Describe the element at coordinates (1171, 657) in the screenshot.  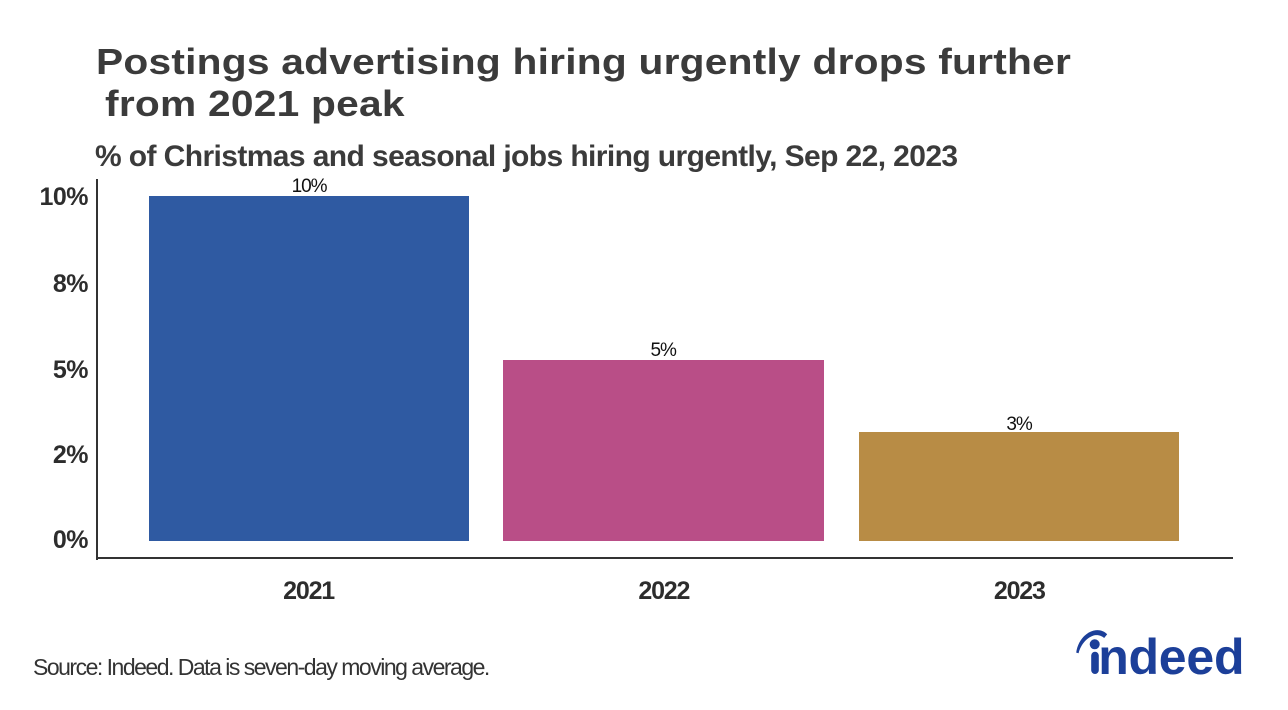
I see `svg-text: ndeed` at that location.